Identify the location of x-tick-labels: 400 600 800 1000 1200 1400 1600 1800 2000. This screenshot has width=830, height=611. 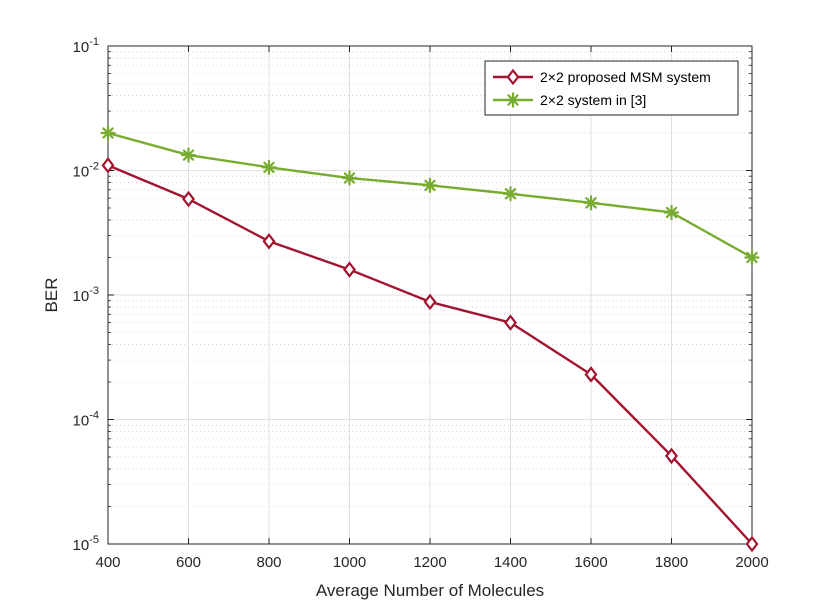
(431, 562).